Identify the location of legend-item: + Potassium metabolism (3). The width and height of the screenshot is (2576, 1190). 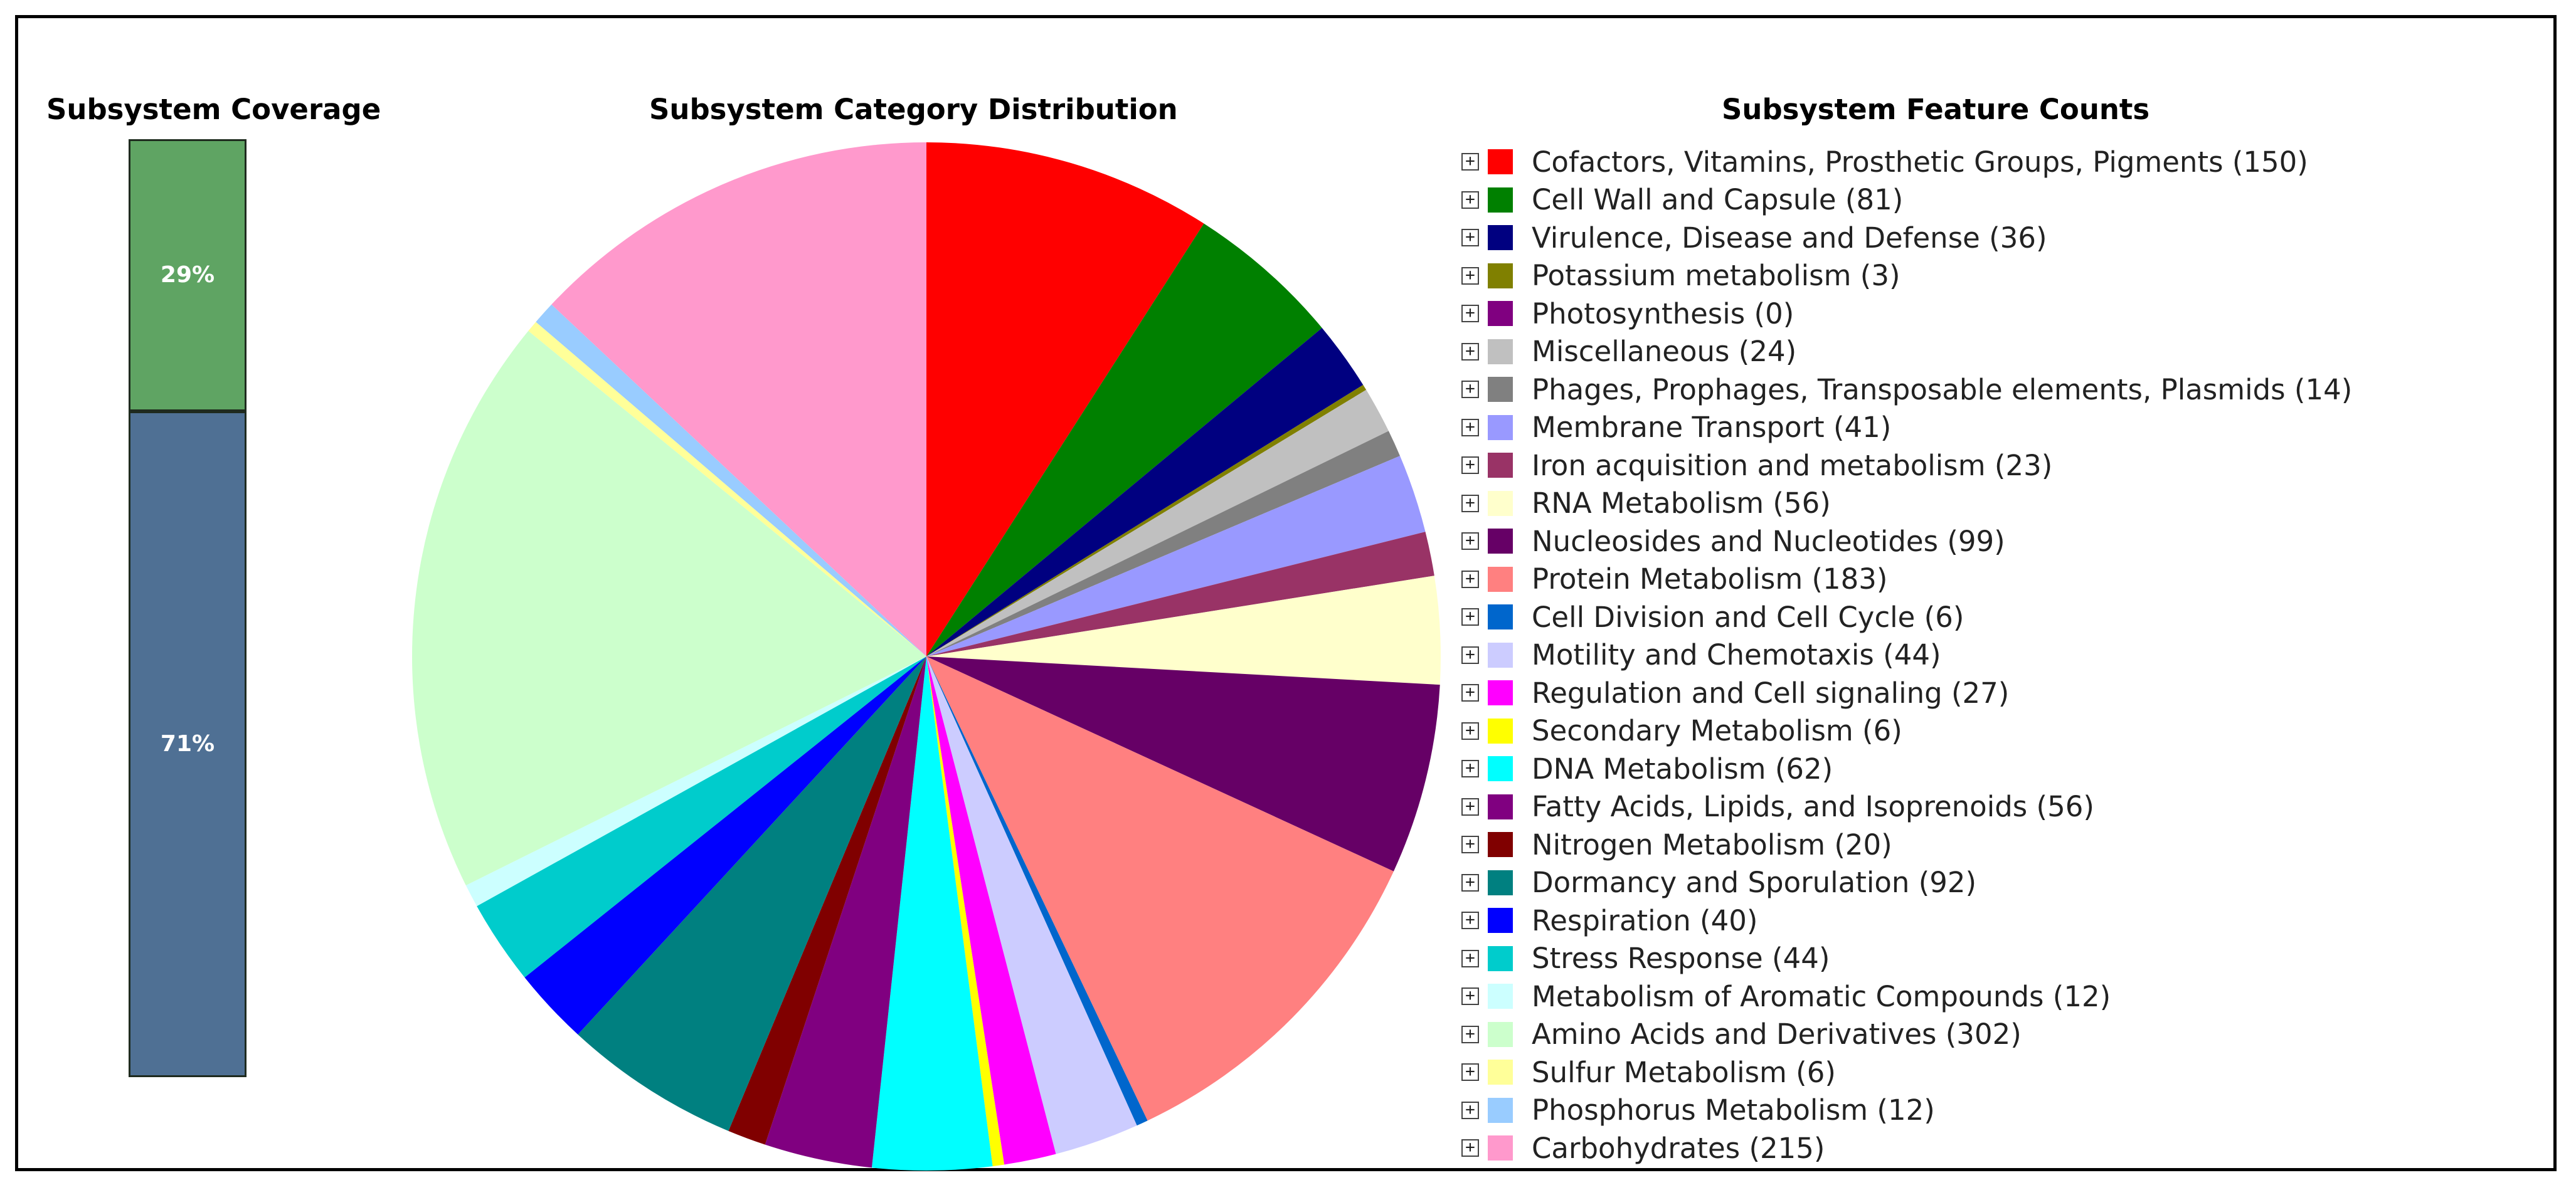
(2007, 276).